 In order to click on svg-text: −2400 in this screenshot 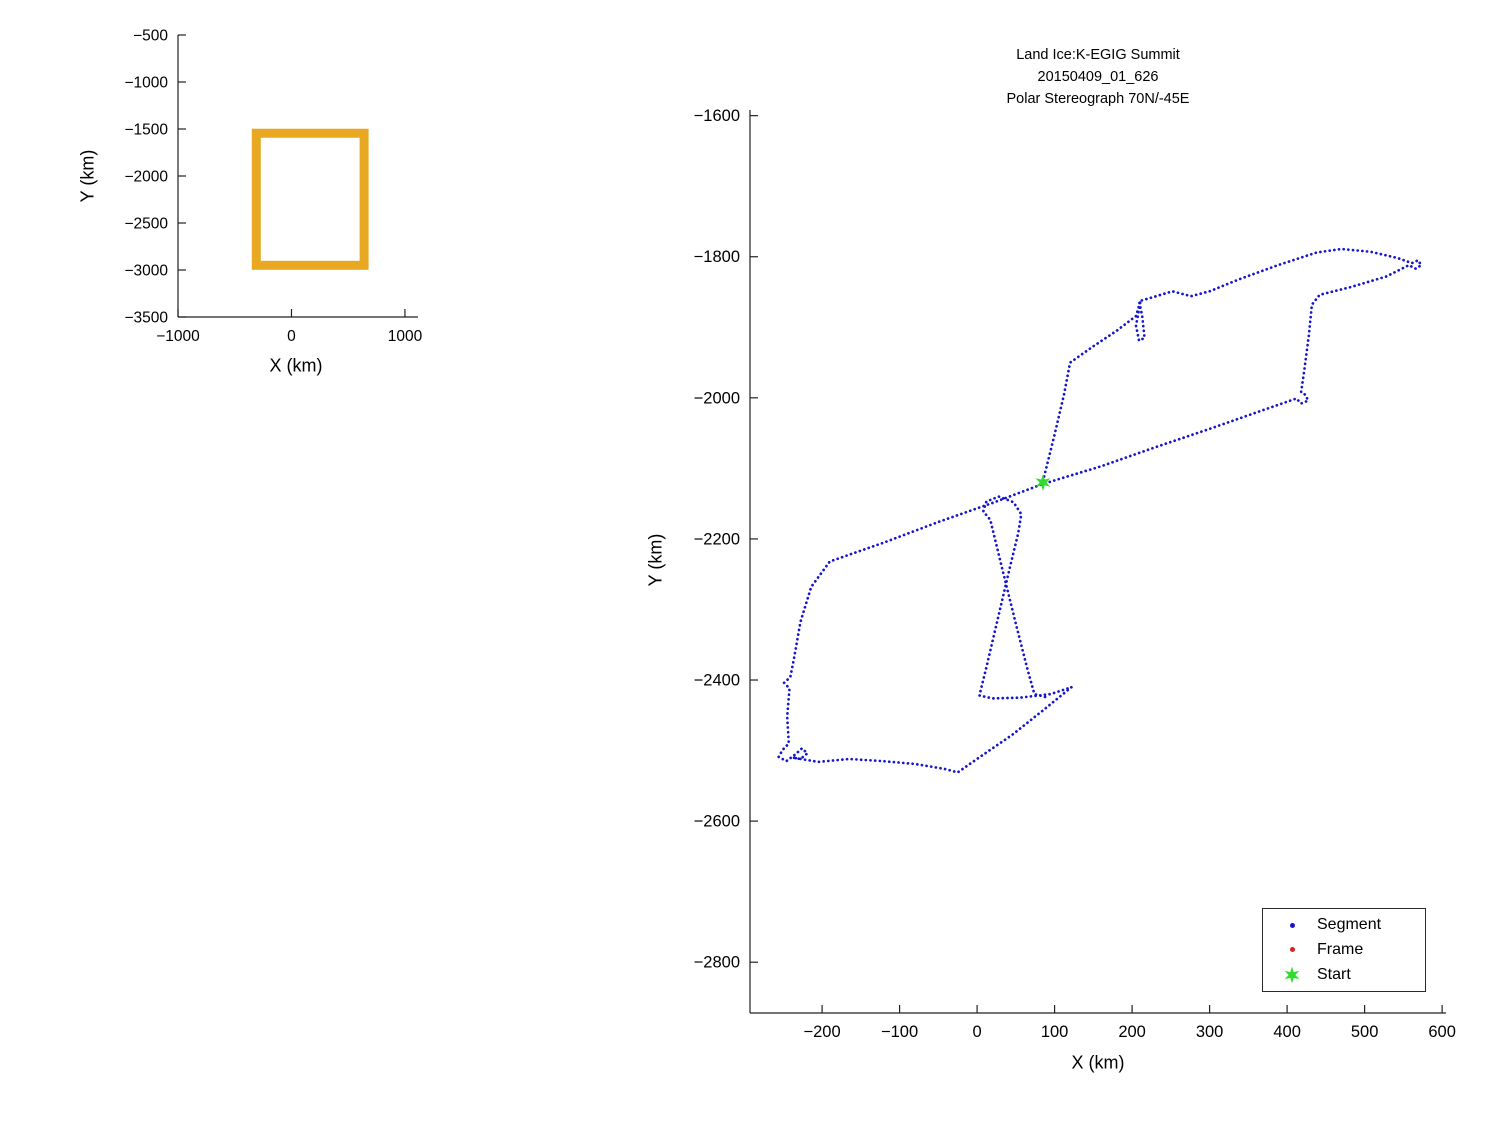, I will do `click(717, 681)`.